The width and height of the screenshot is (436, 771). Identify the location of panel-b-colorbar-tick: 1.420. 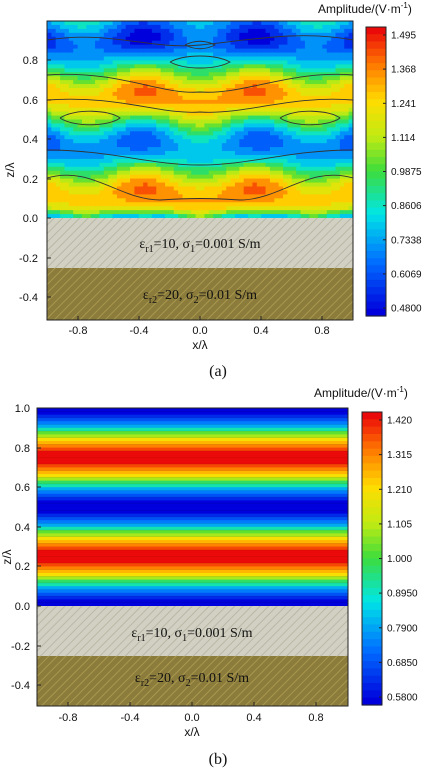
(399, 421).